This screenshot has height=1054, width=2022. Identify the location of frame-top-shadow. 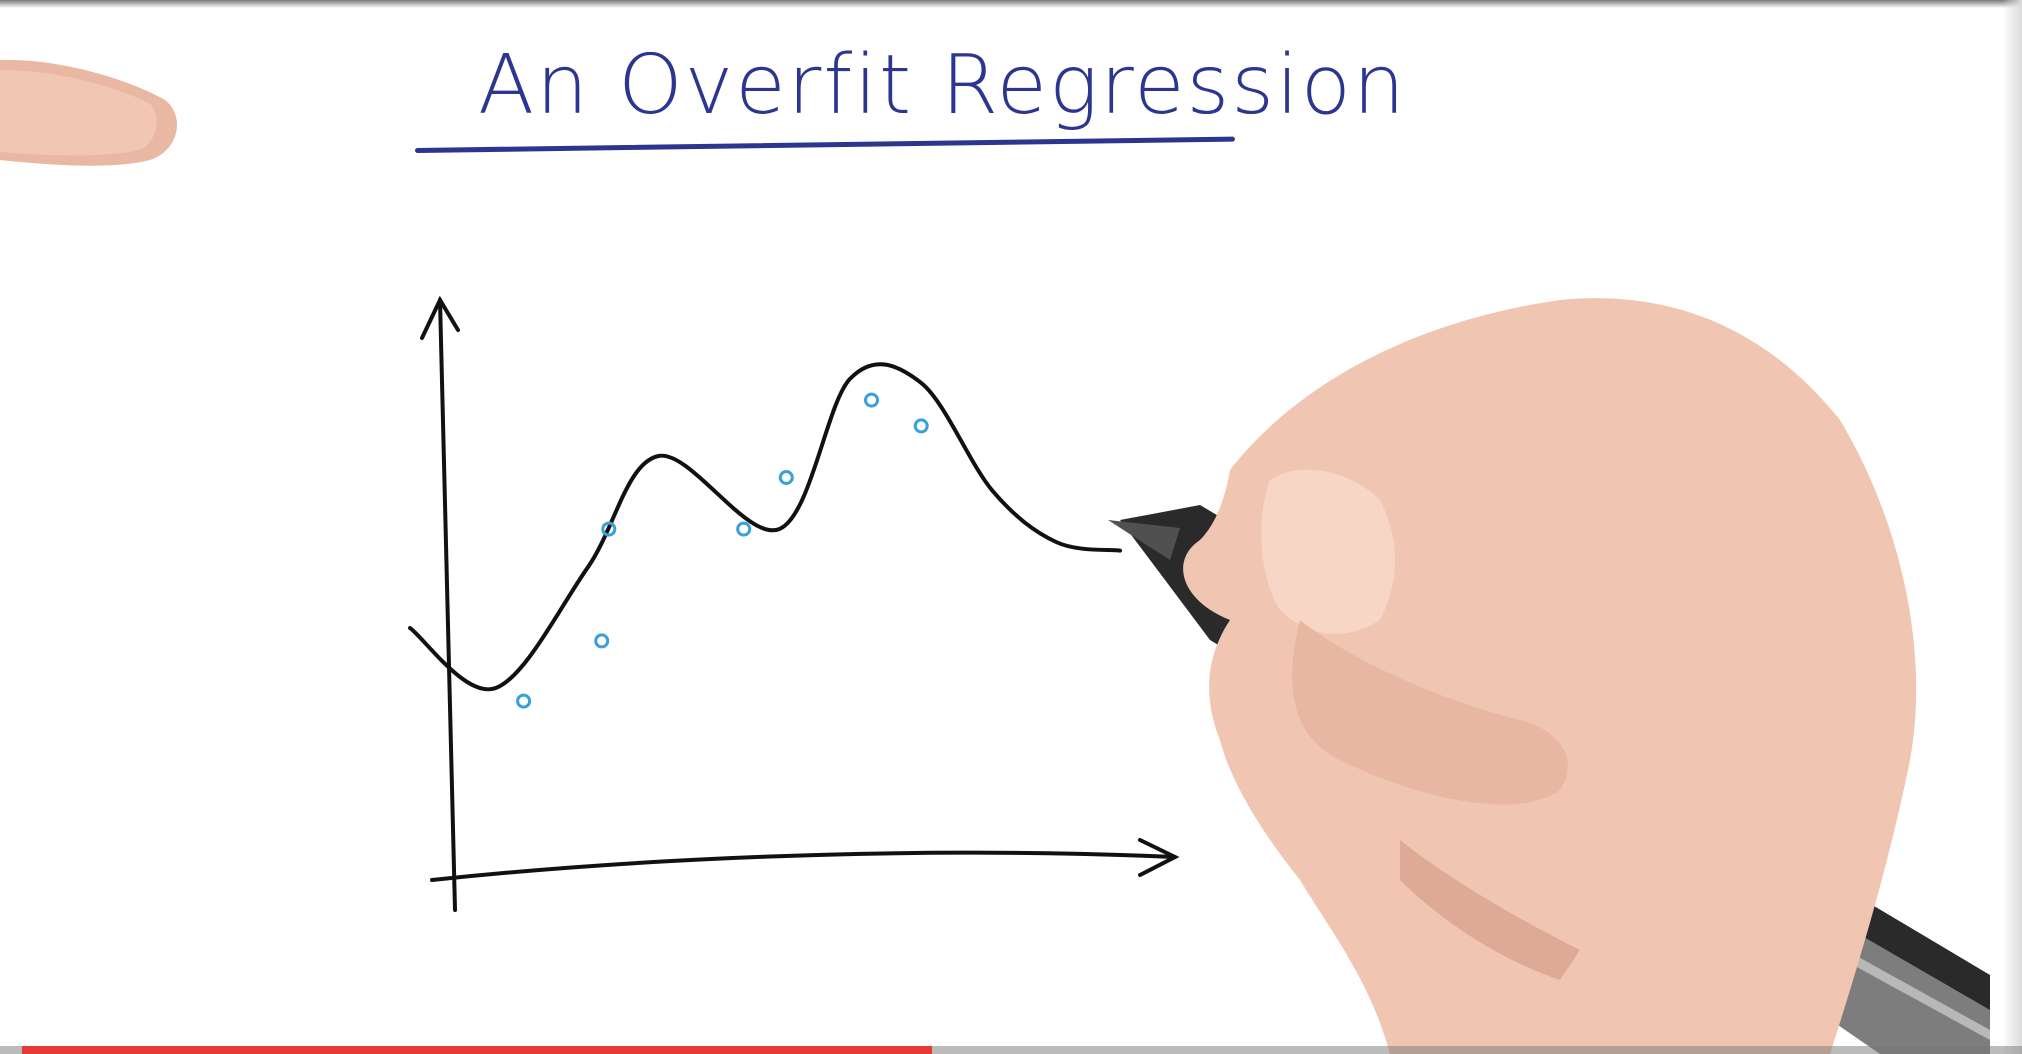
(1011, 4).